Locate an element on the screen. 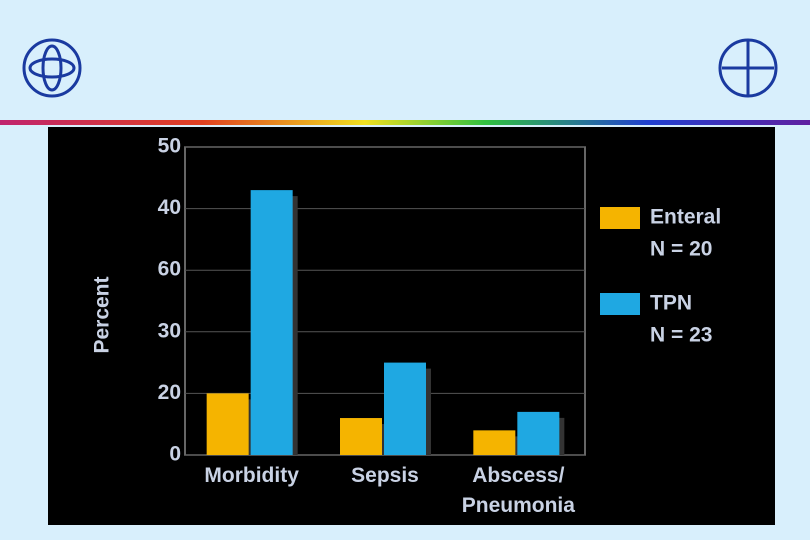 The width and height of the screenshot is (810, 540). legend-sample: N = 23 is located at coordinates (681, 335).